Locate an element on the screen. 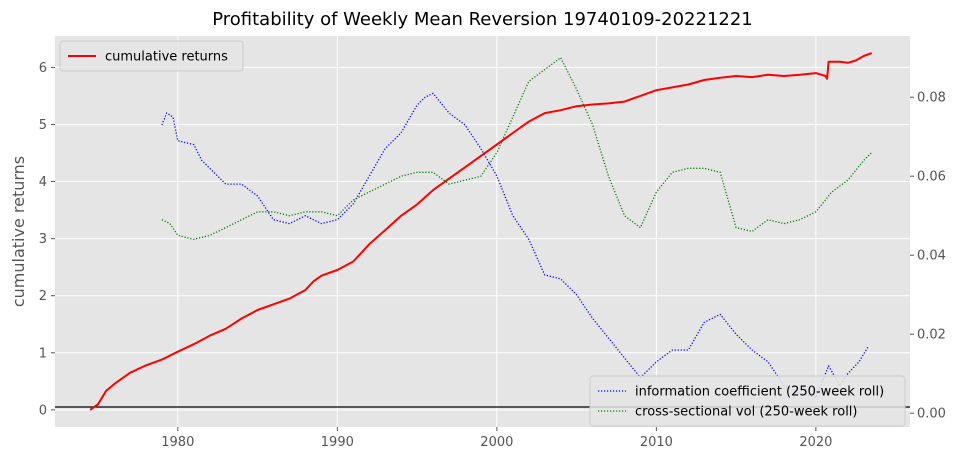 The width and height of the screenshot is (964, 464). y2-tick-label: 0.00 is located at coordinates (931, 414).